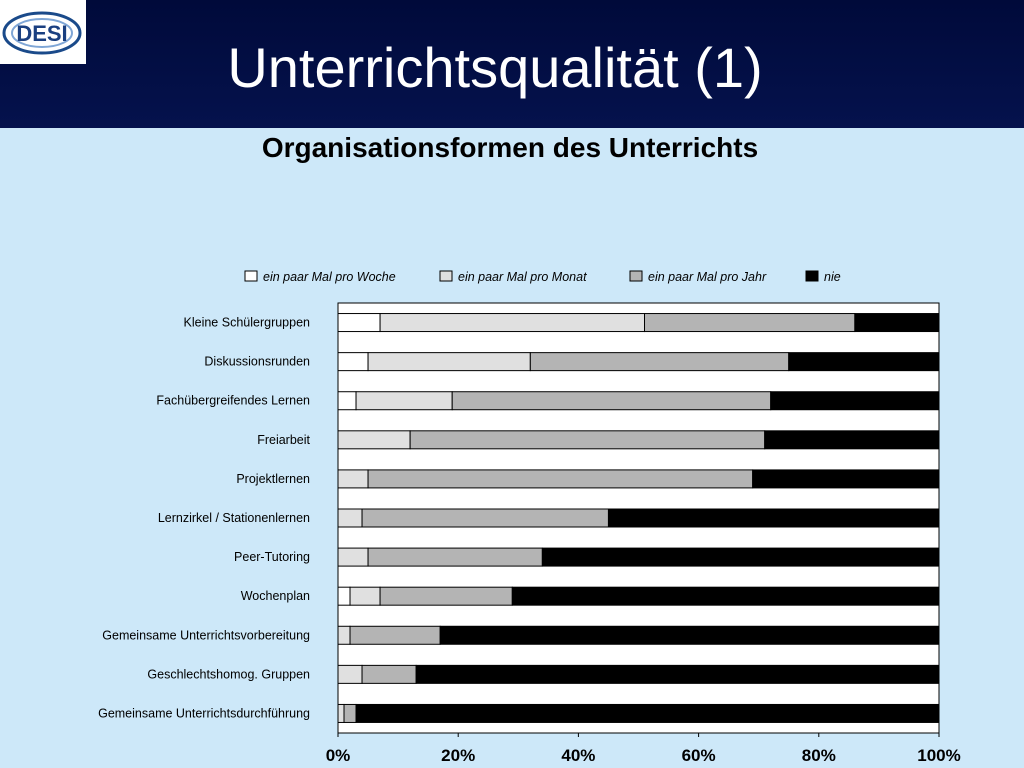  I want to click on category-label: Peer-Tutoring, so click(272, 557).